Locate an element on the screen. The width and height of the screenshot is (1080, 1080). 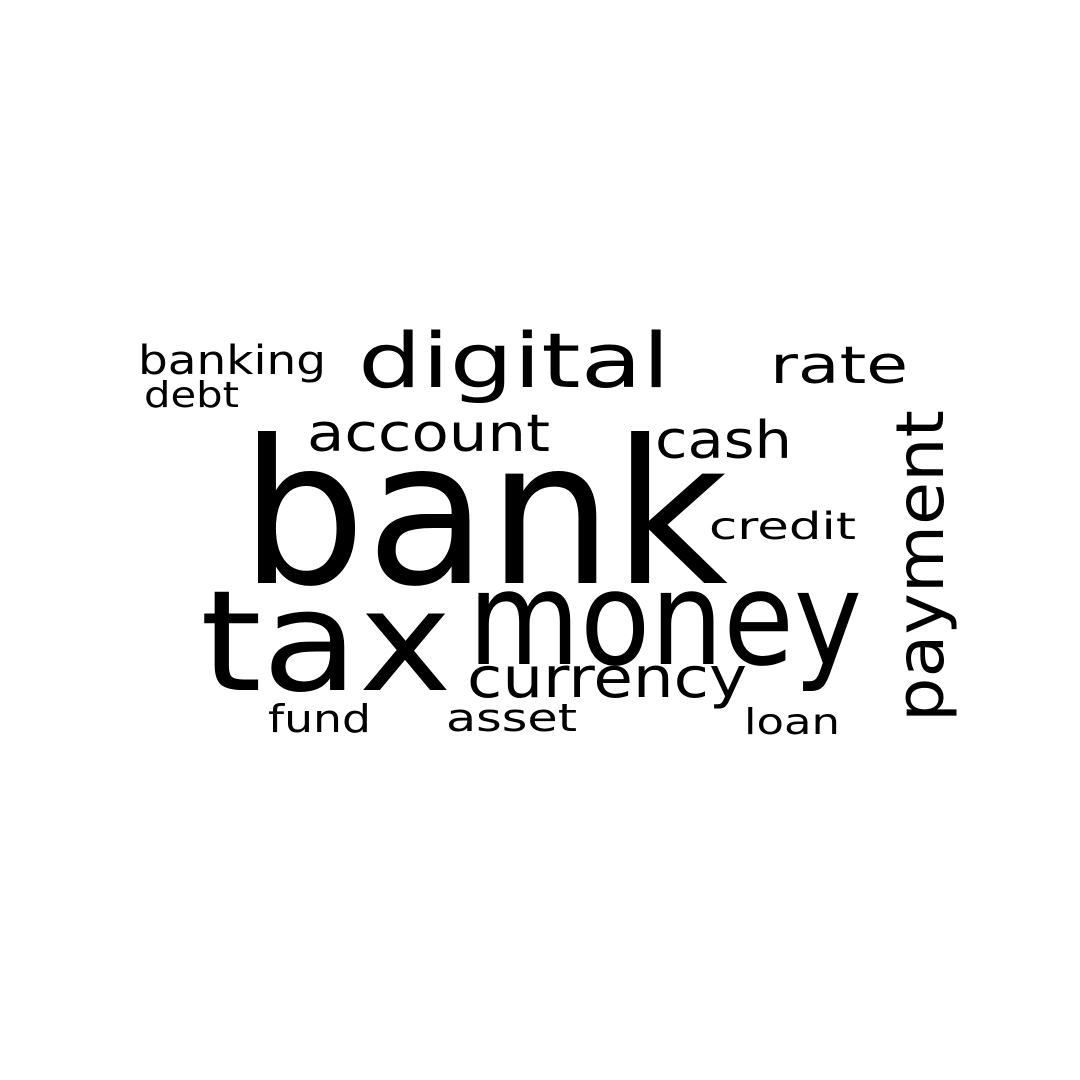
word-tax: tax is located at coordinates (326, 642).